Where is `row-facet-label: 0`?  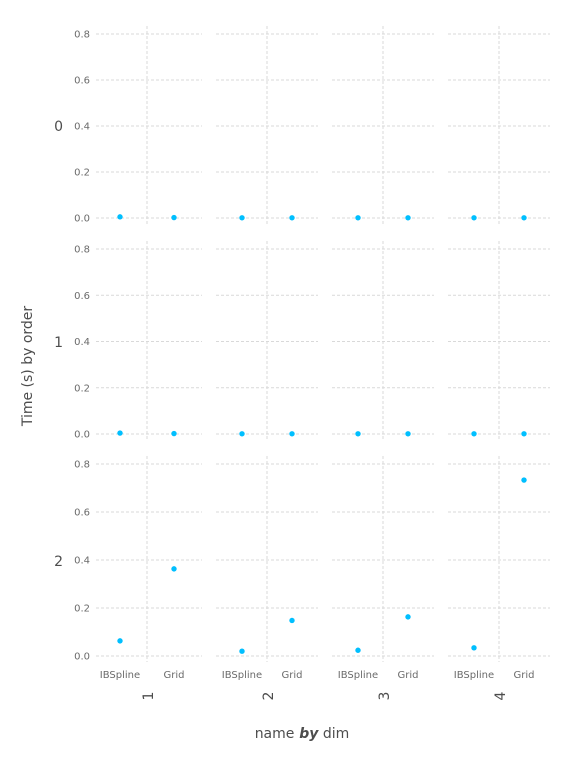 row-facet-label: 0 is located at coordinates (58, 127).